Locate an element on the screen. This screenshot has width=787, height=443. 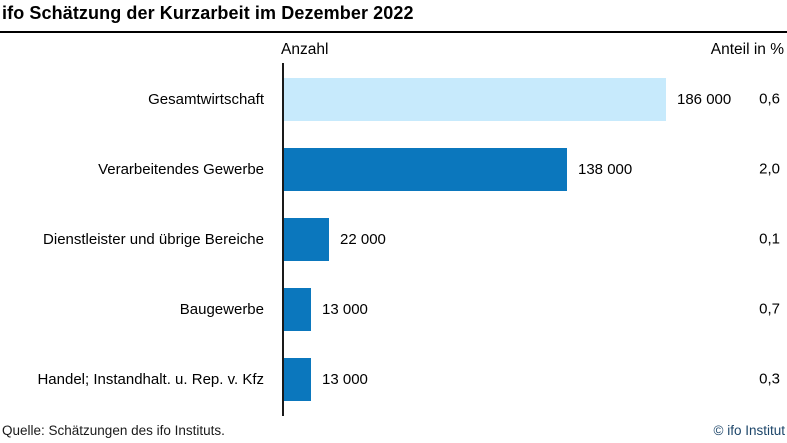
title-divider is located at coordinates (393, 32).